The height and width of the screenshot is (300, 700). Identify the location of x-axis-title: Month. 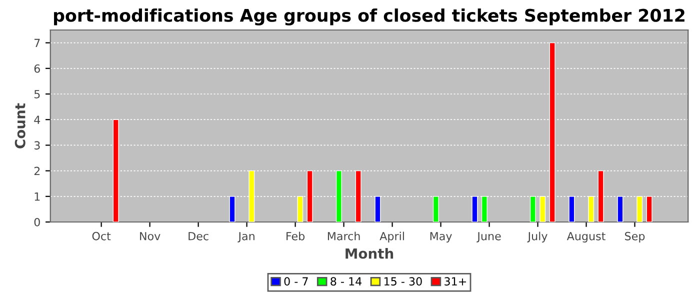
(370, 253).